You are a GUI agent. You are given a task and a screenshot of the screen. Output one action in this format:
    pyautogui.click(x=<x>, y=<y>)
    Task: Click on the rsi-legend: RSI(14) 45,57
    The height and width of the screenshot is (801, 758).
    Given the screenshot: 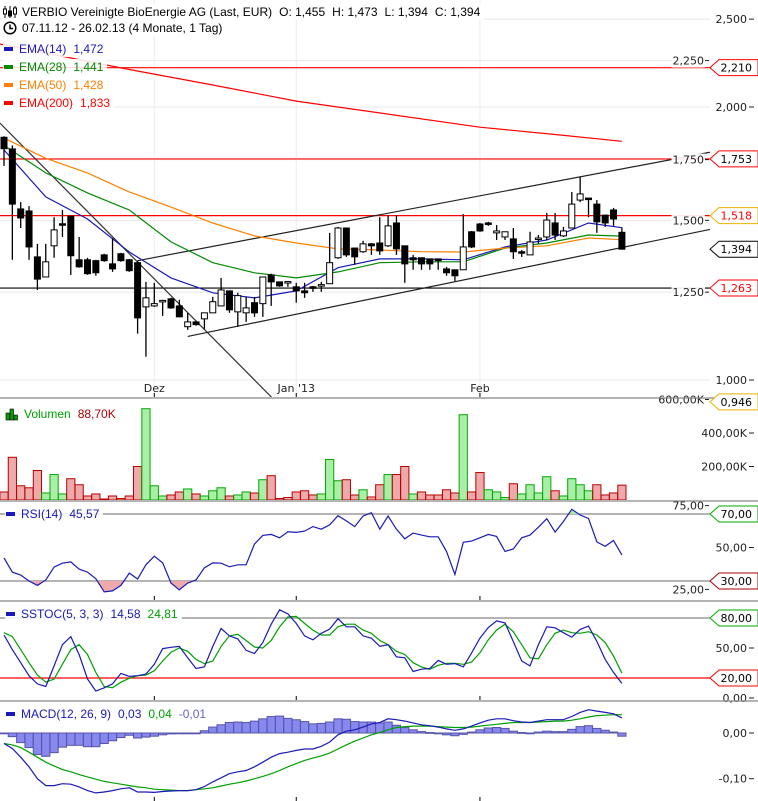 What is the action you would take?
    pyautogui.click(x=54, y=514)
    